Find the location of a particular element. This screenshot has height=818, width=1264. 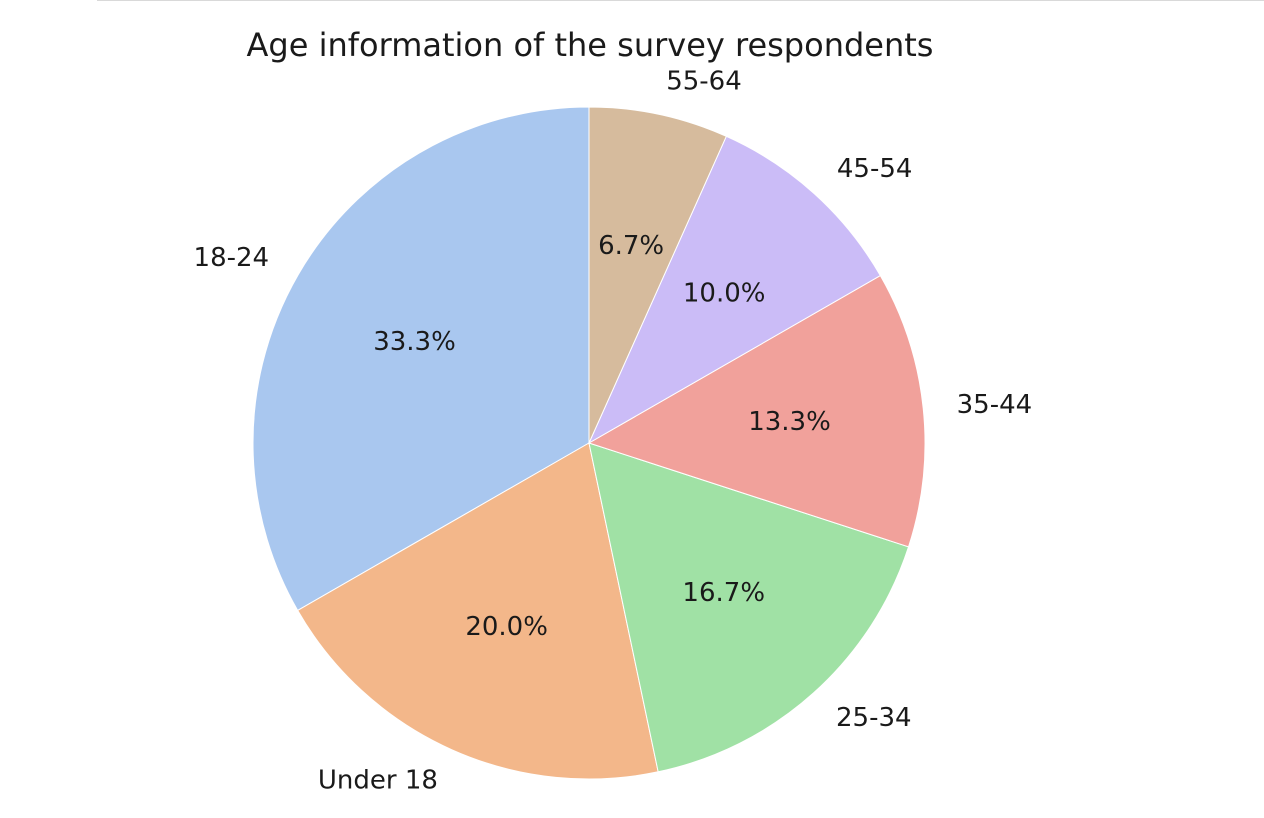

pct-label: 33.3% is located at coordinates (414, 342).